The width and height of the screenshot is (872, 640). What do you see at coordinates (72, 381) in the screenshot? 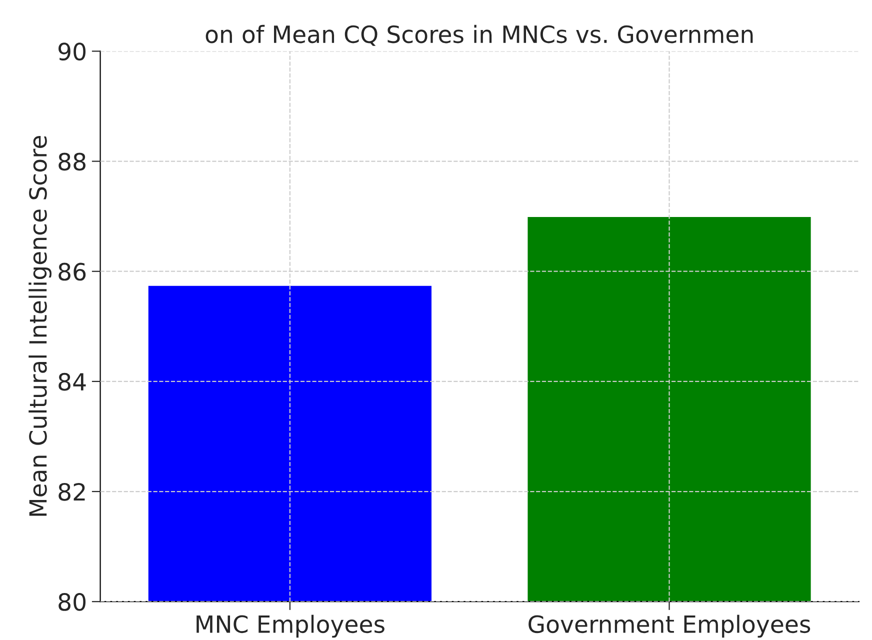
I see `y-tick-label: 84` at bounding box center [72, 381].